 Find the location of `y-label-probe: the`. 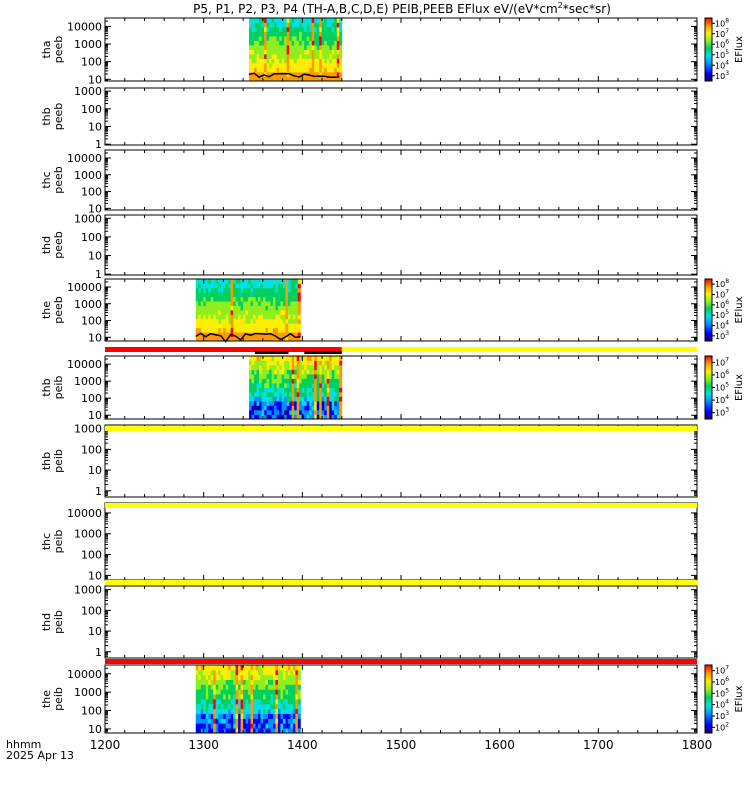

y-label-probe: the is located at coordinates (46, 699).